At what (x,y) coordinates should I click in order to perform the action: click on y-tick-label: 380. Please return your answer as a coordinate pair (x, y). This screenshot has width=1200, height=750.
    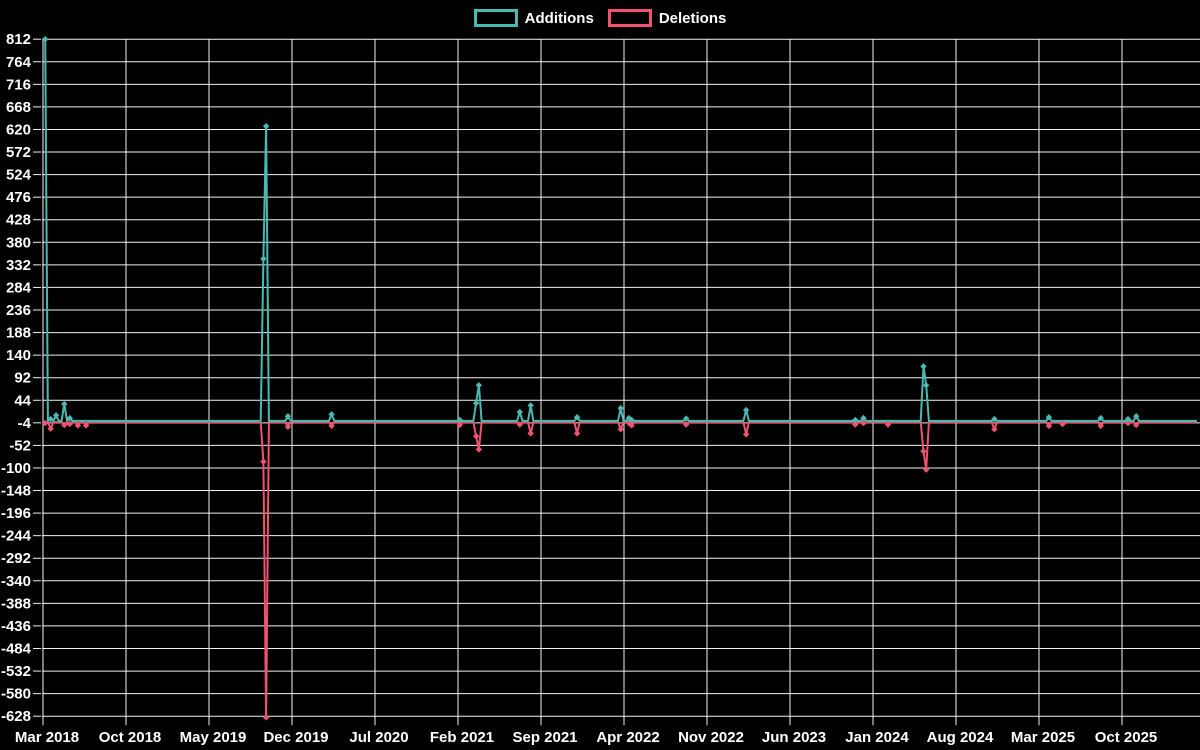
    Looking at the image, I should click on (18, 242).